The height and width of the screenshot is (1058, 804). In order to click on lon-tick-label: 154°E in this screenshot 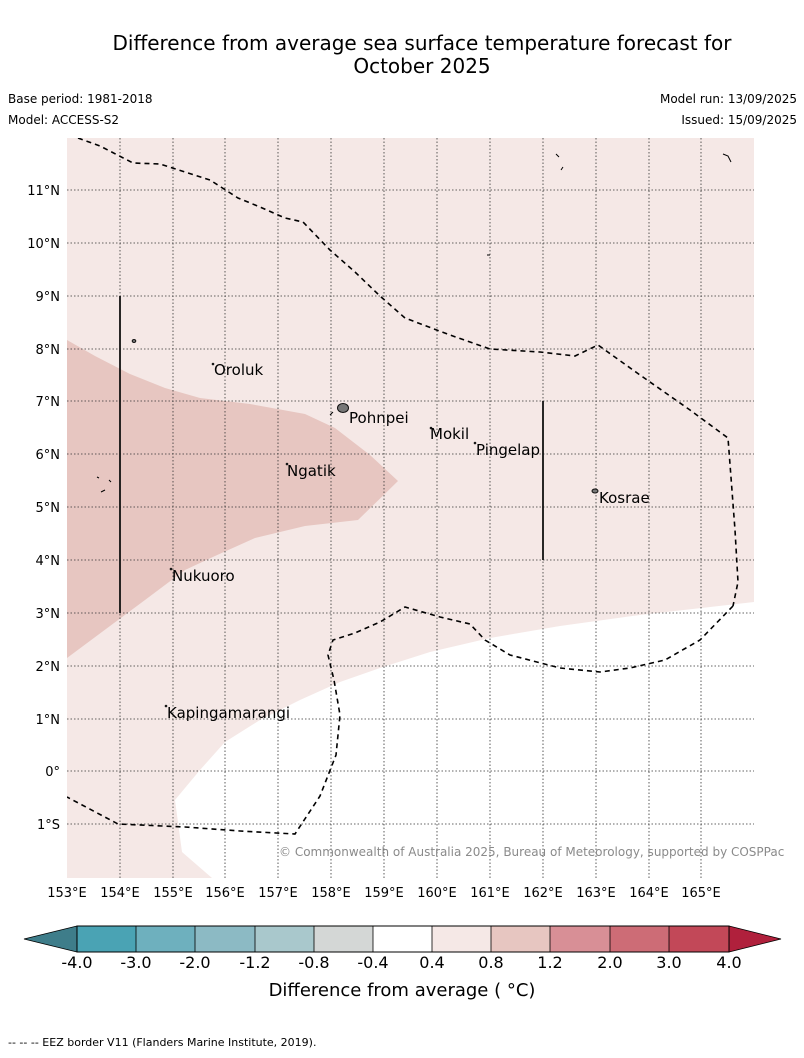, I will do `click(120, 893)`.